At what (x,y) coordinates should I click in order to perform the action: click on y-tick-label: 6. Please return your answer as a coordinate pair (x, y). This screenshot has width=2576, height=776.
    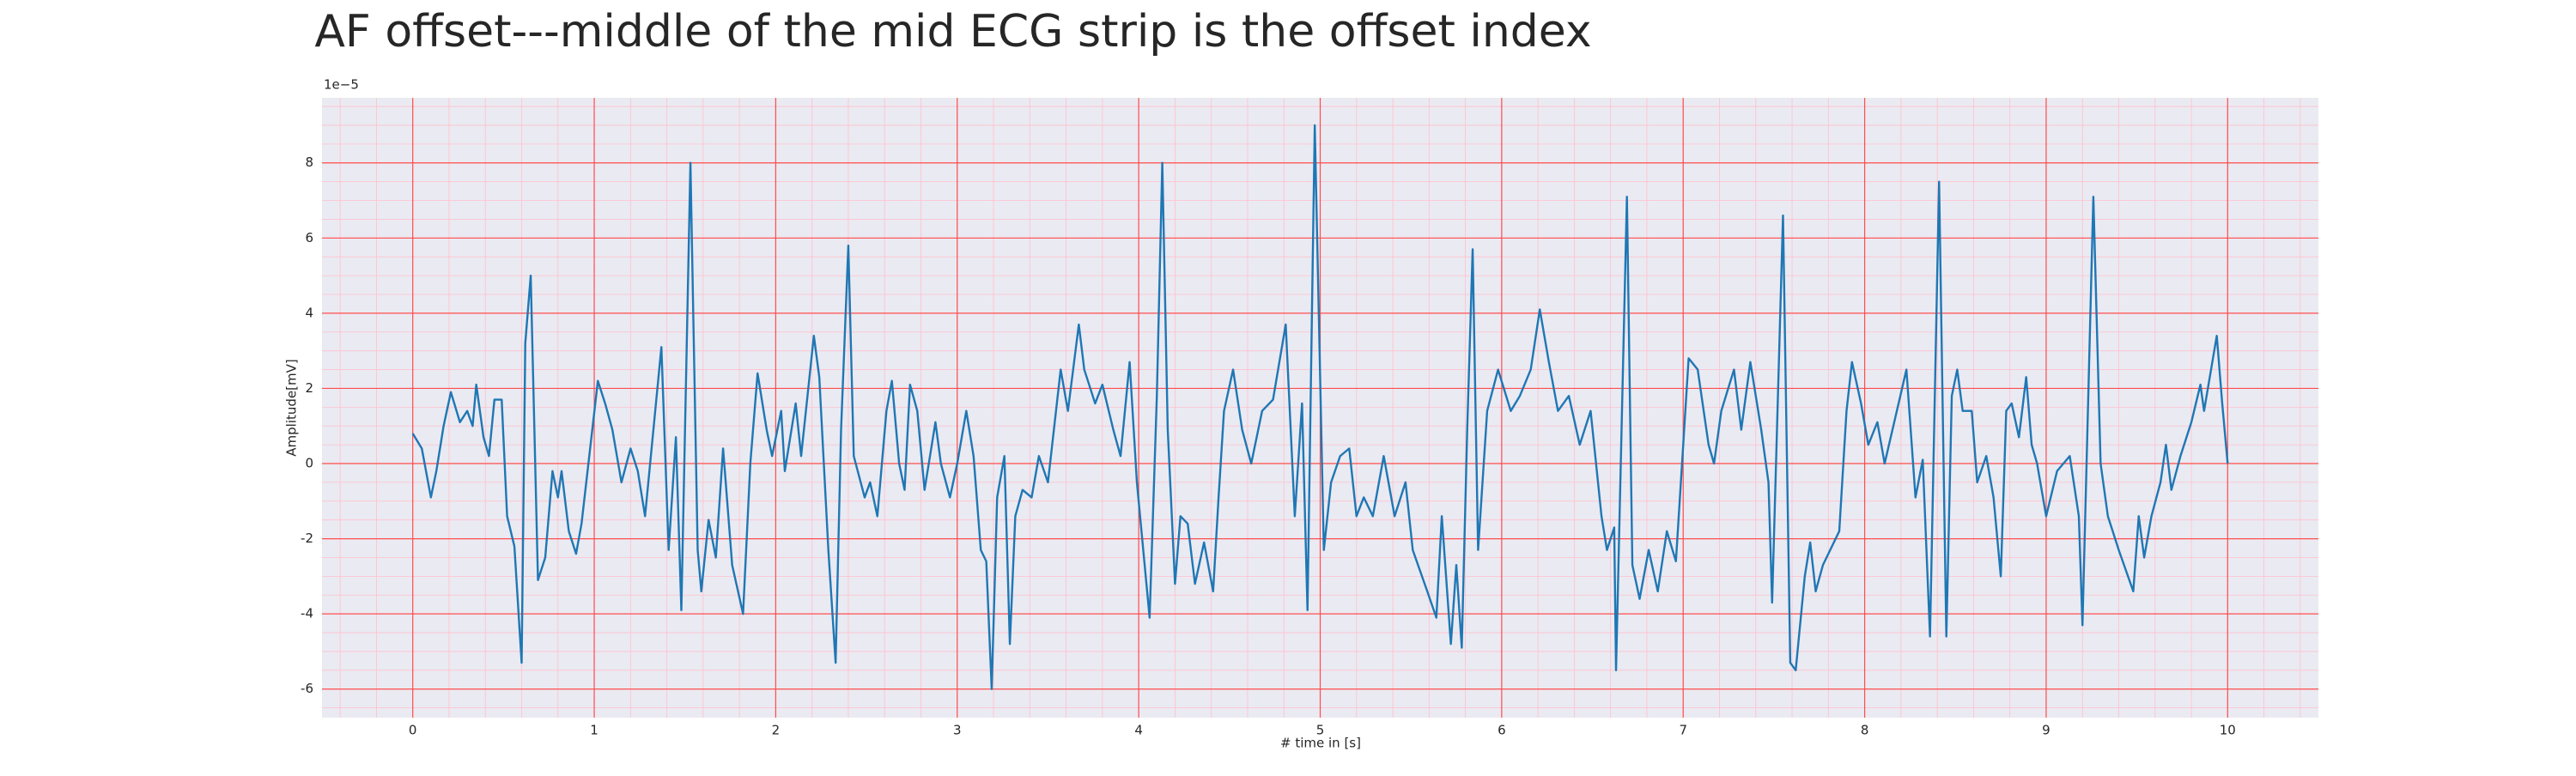
    Looking at the image, I should click on (309, 238).